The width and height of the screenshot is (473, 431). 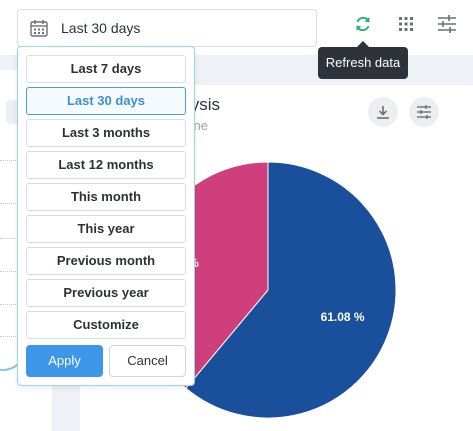 What do you see at coordinates (447, 24) in the screenshot?
I see `filter-sliders-icon` at bounding box center [447, 24].